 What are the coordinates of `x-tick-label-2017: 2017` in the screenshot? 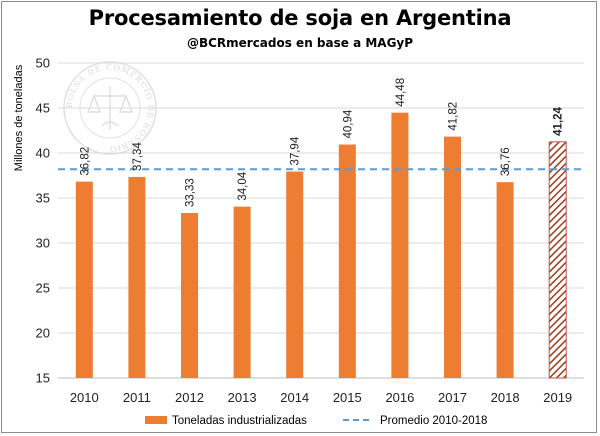 It's located at (452, 397).